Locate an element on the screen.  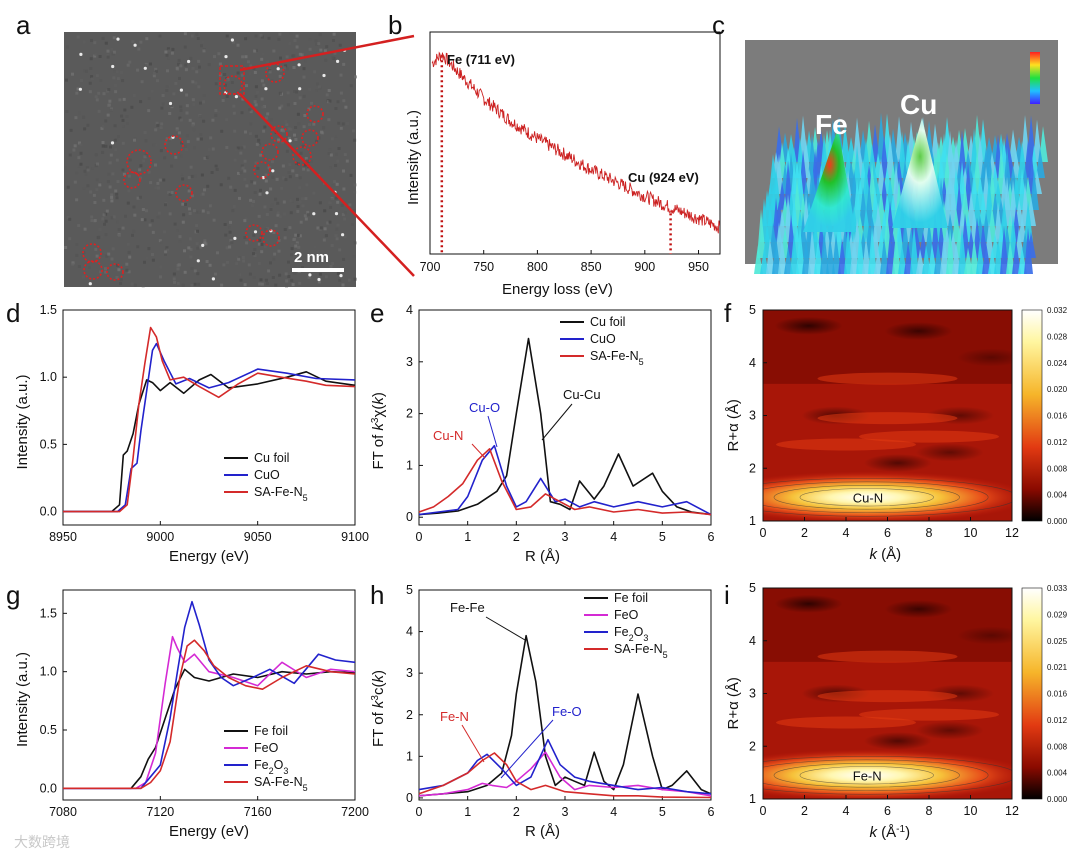
legend-label-part: 3 is located at coordinates (285, 771).